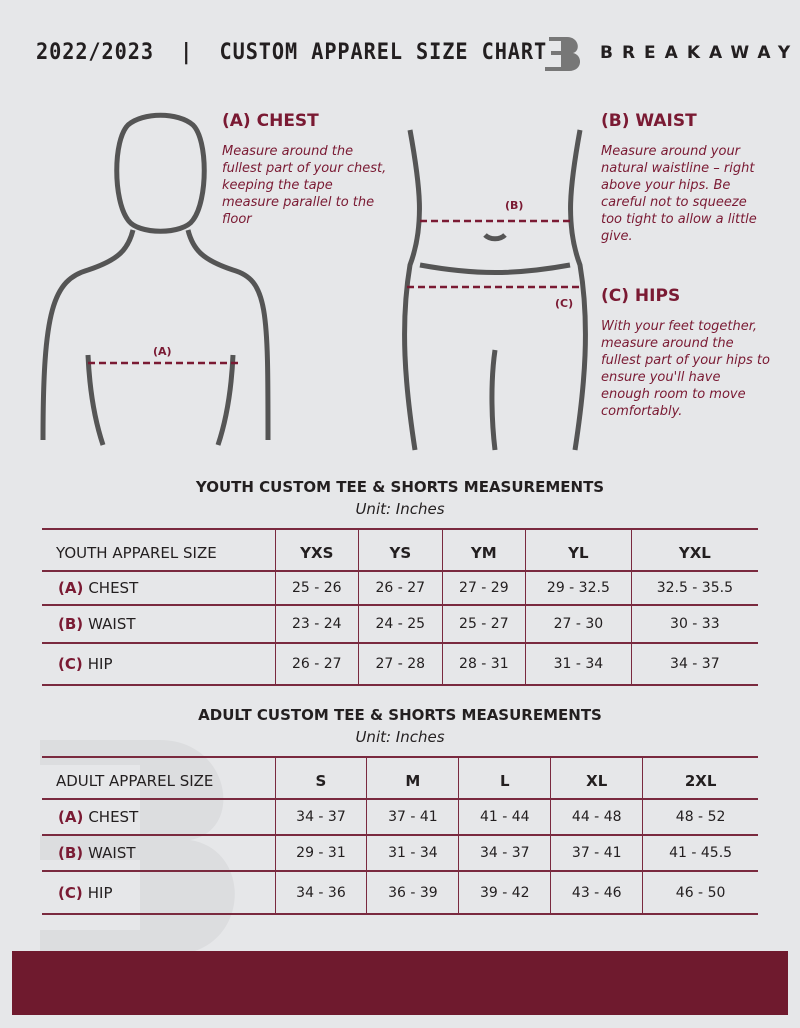  I want to click on size-header: L, so click(504, 778).